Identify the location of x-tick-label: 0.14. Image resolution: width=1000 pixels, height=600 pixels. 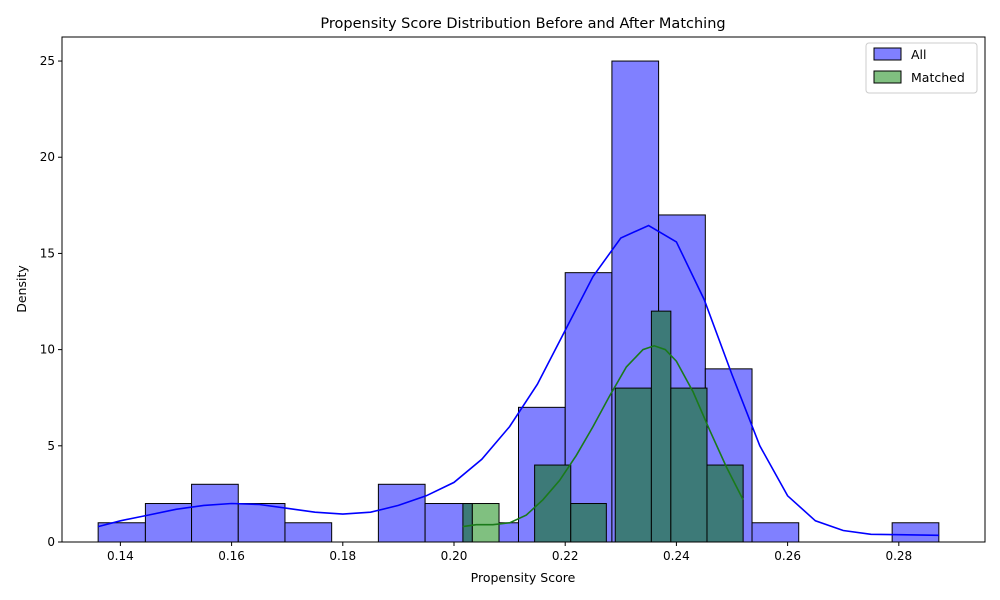
(120, 556).